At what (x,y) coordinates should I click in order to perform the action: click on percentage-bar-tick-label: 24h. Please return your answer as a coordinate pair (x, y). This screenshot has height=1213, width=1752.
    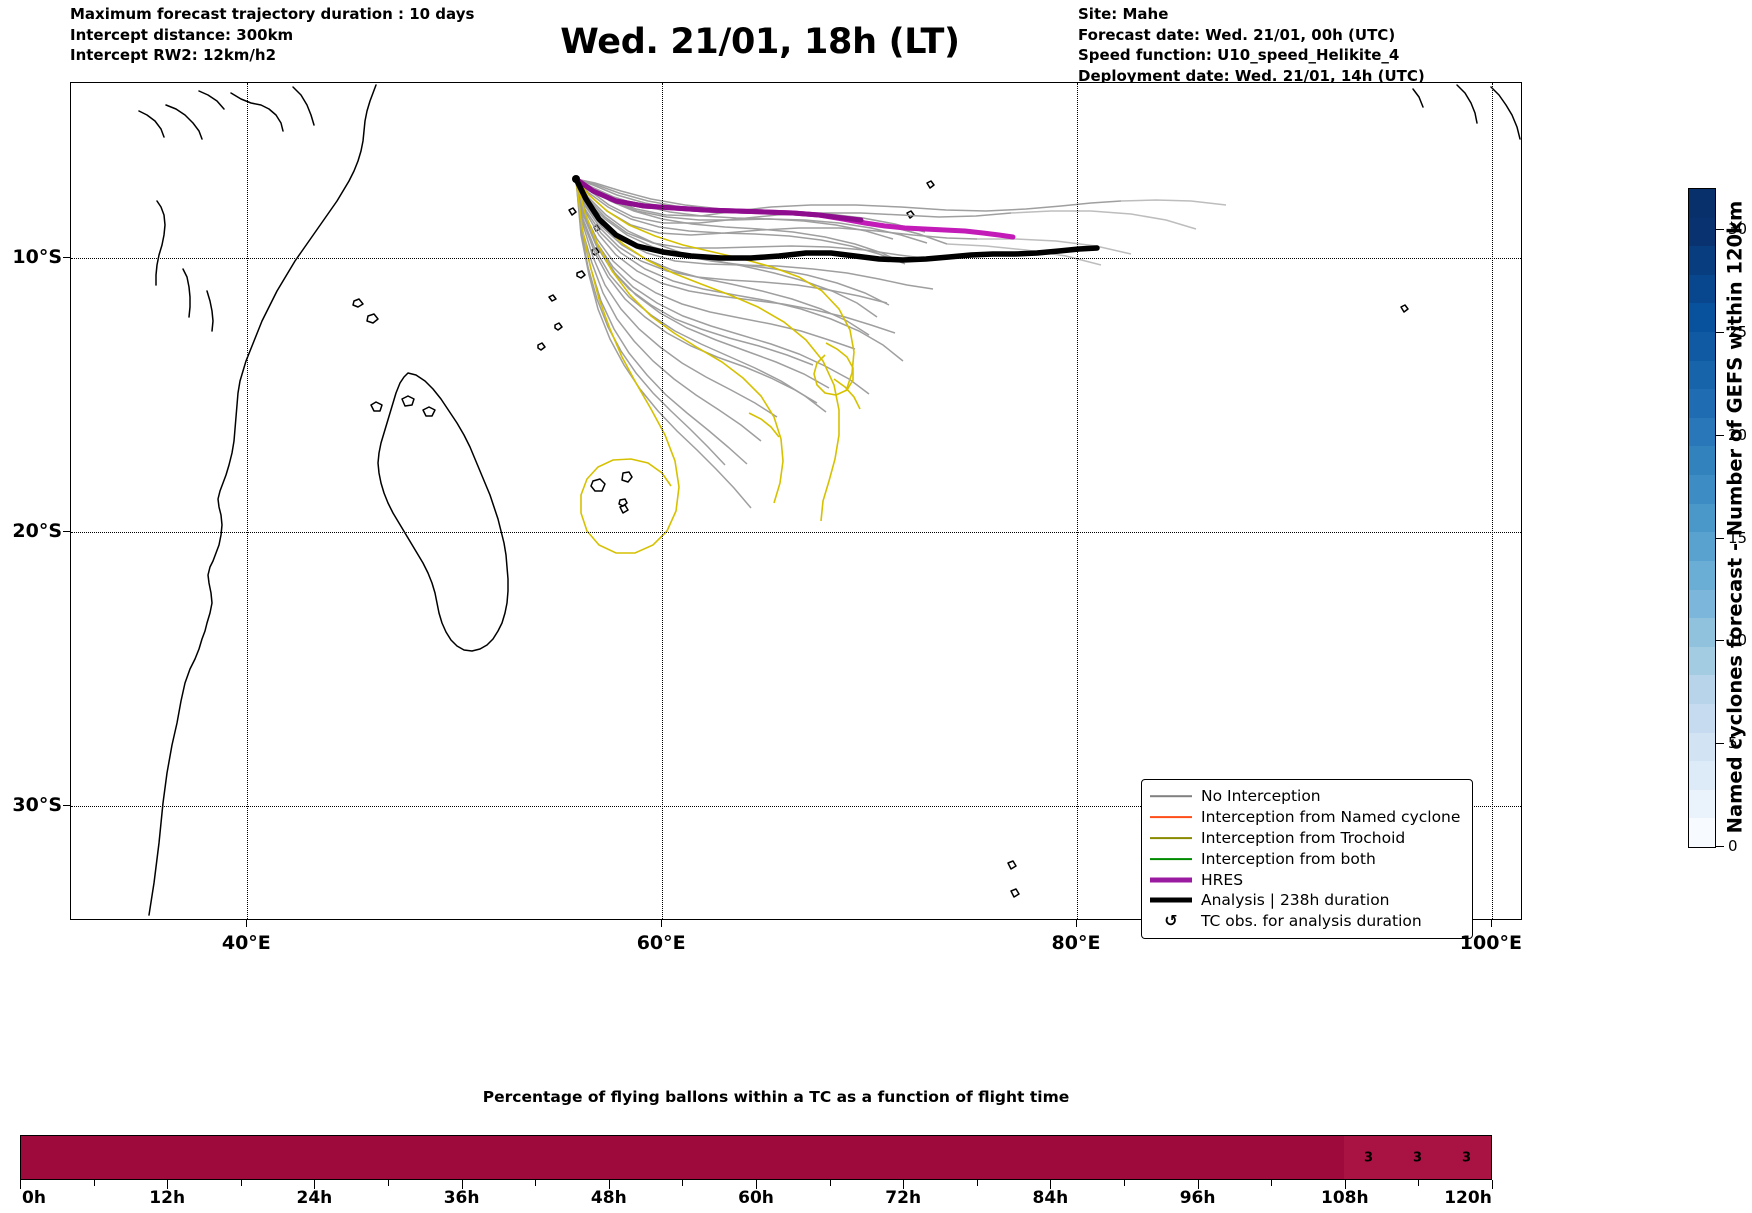
    Looking at the image, I should click on (314, 1198).